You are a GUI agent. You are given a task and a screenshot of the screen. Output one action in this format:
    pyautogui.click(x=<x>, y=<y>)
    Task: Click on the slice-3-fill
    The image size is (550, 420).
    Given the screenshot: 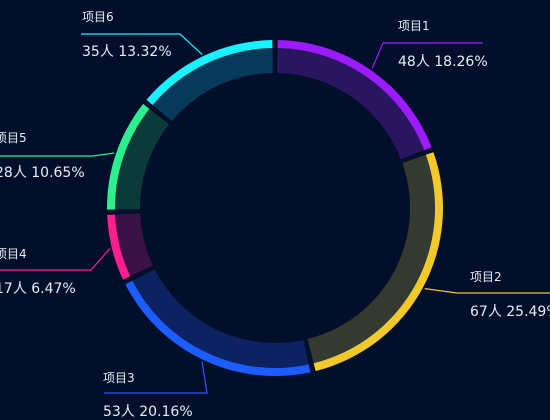 What is the action you would take?
    pyautogui.click(x=220, y=318)
    